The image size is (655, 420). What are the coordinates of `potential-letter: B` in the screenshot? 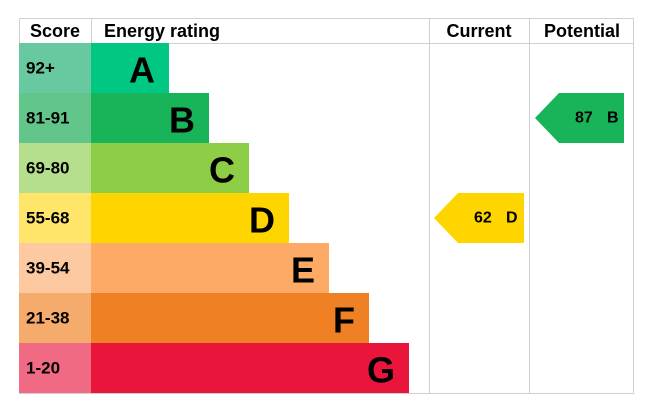 It's located at (613, 118).